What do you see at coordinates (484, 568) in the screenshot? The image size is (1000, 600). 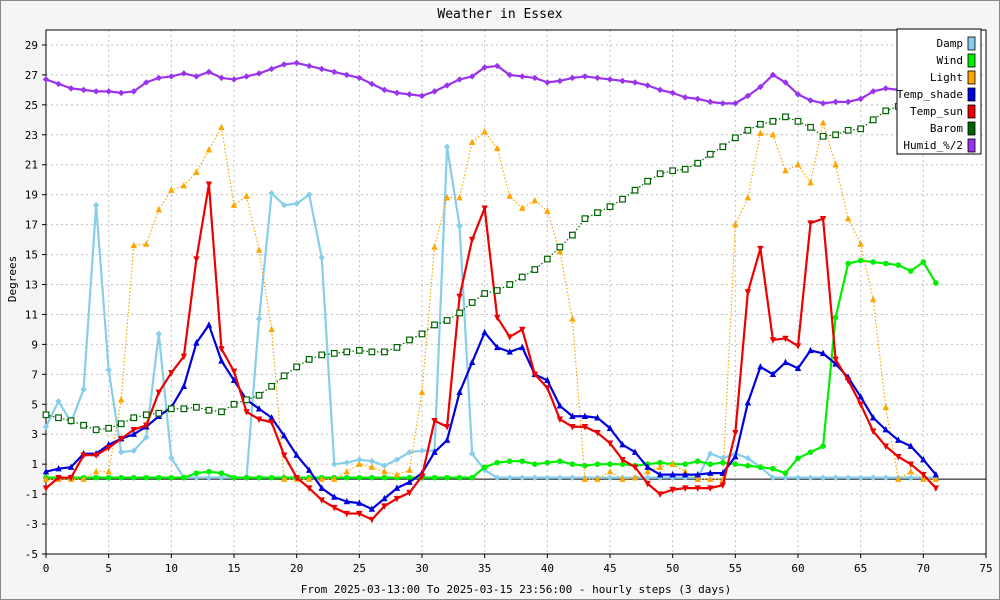 I see `x-tick-label: 35` at bounding box center [484, 568].